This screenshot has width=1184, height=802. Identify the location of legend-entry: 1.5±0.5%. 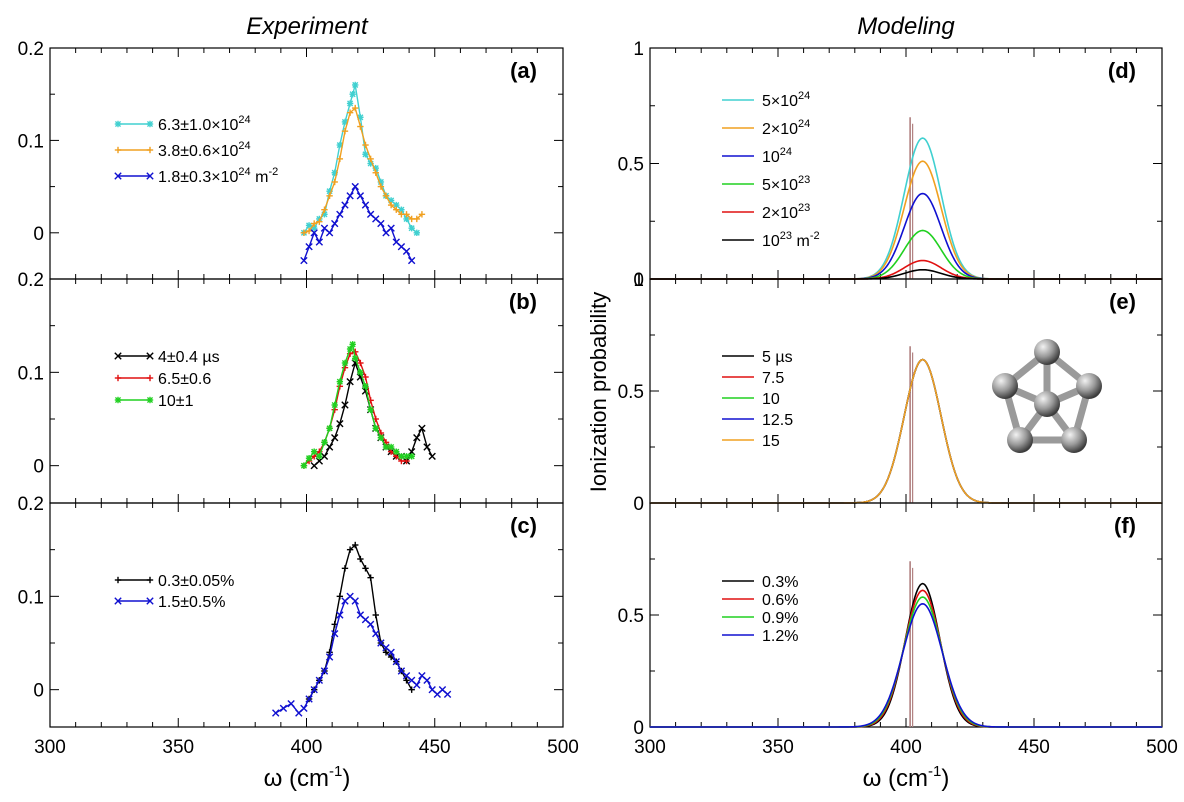
(170, 602).